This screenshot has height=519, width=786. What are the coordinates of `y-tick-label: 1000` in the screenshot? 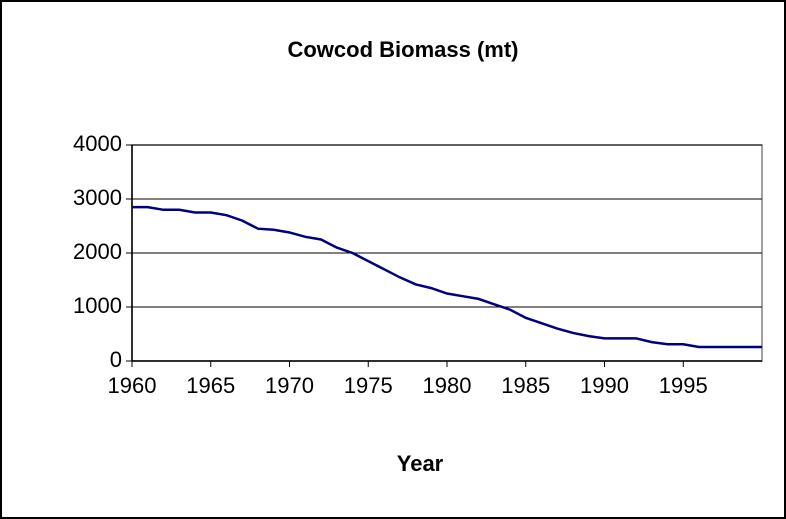 It's located at (97, 305).